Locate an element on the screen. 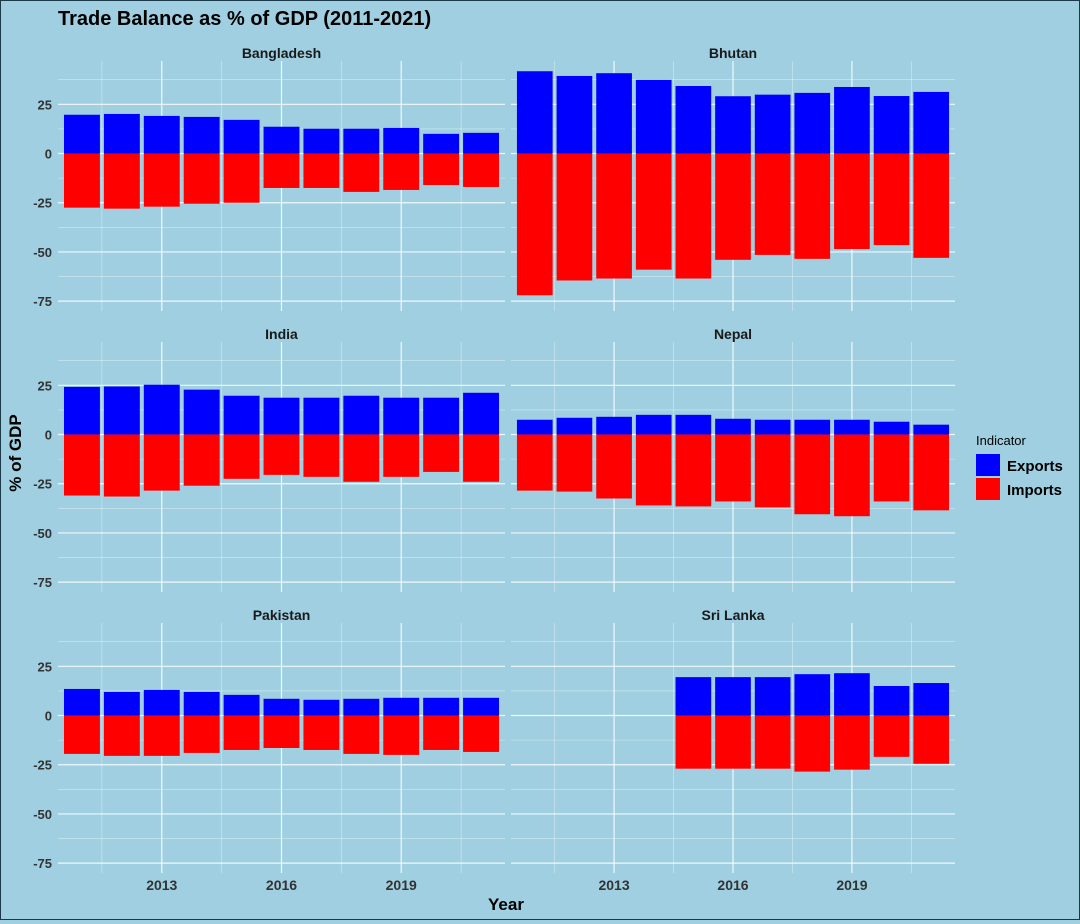  facet-bhutan: Bhutan is located at coordinates (733, 178).